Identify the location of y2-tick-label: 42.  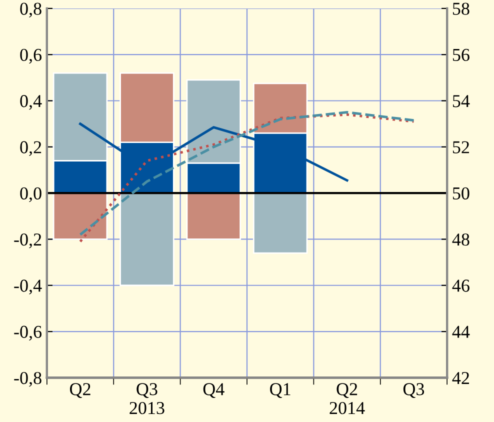
(460, 378).